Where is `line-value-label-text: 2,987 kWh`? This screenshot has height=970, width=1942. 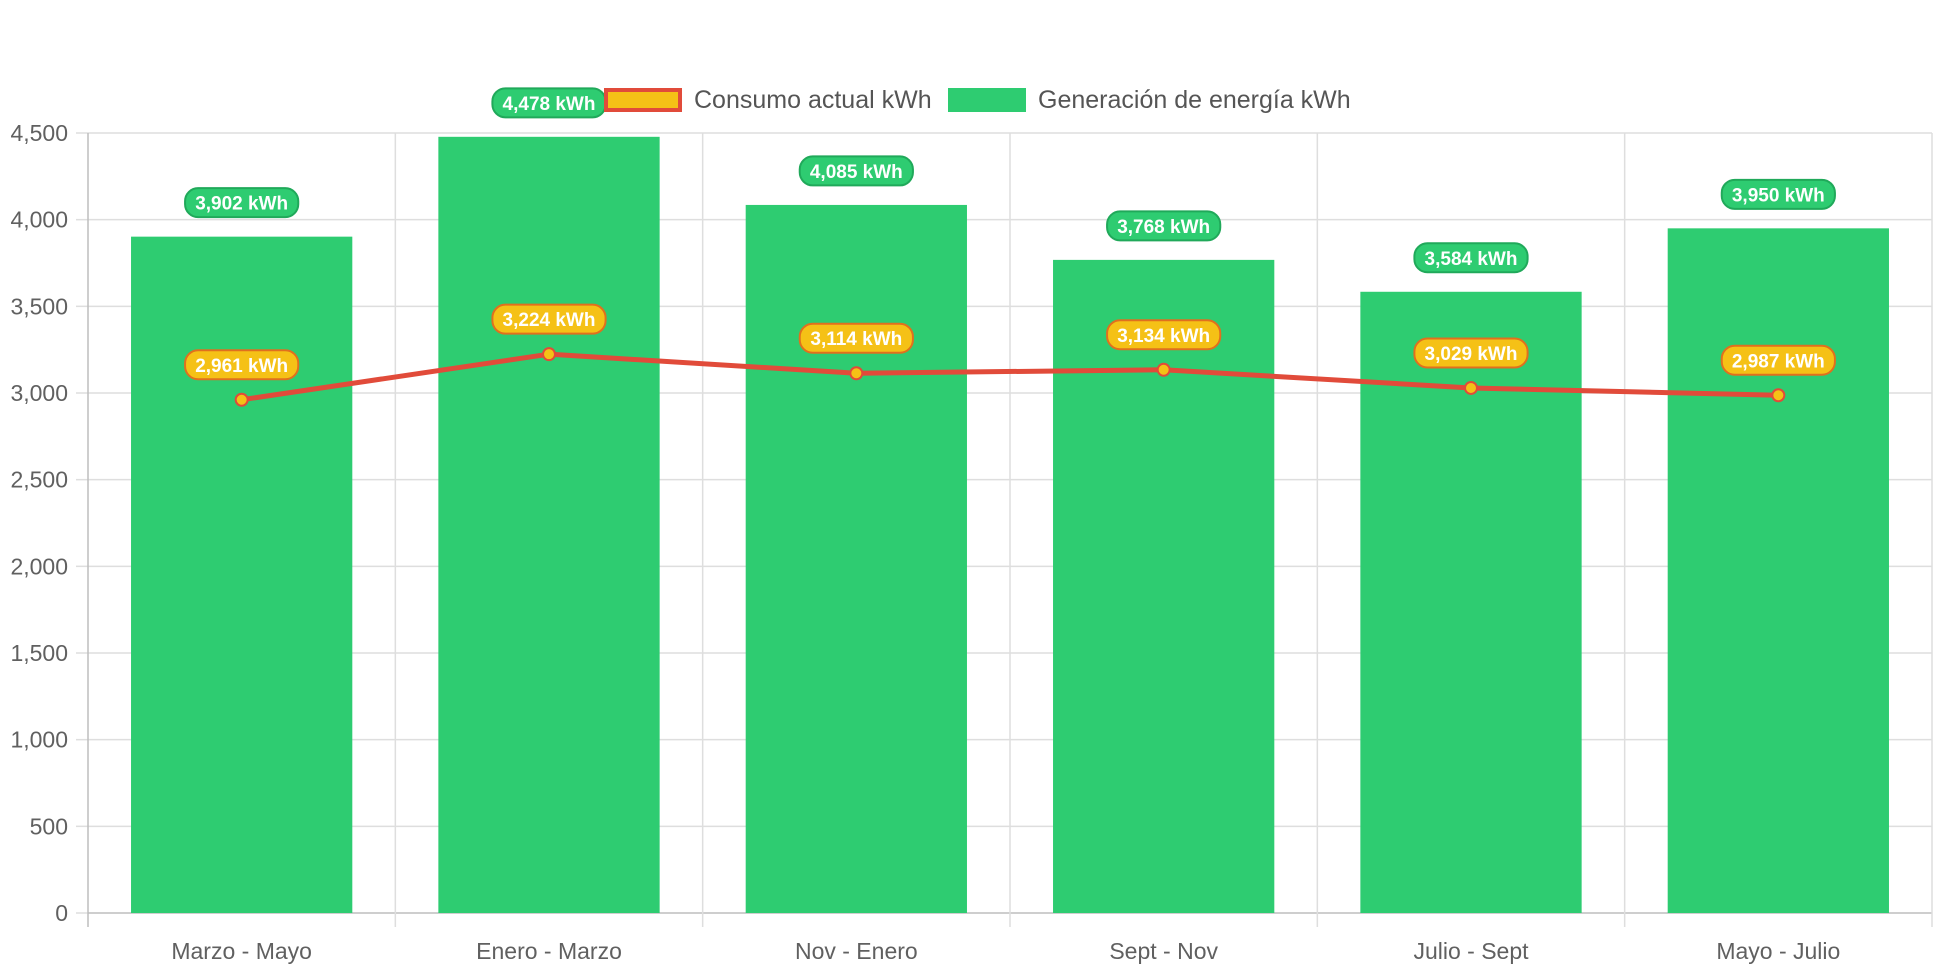 line-value-label-text: 2,987 kWh is located at coordinates (1778, 361).